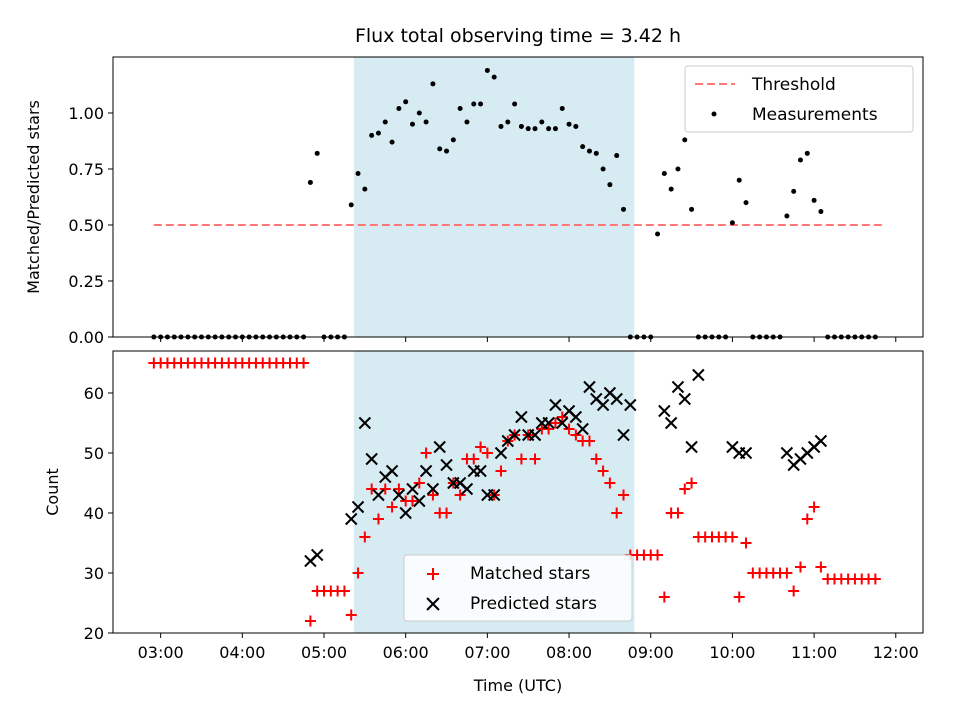 The height and width of the screenshot is (720, 960). I want to click on bottom-legend: Matched stars Predicted stars, so click(518, 588).